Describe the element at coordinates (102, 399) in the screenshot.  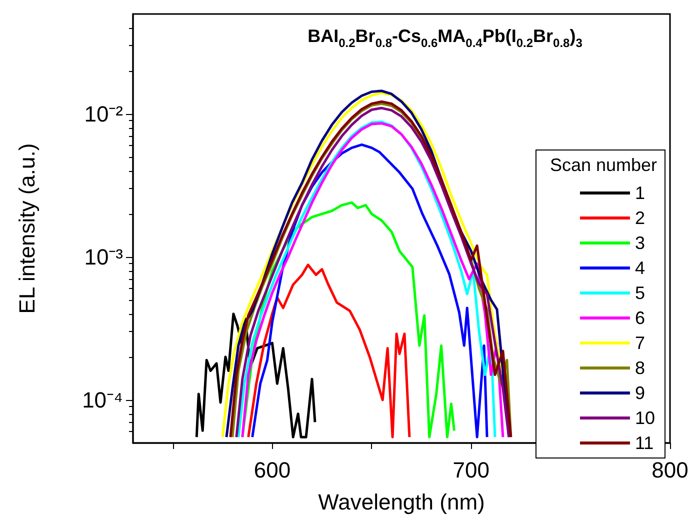
I see `y-tick-label: 10⁻⁴` at that location.